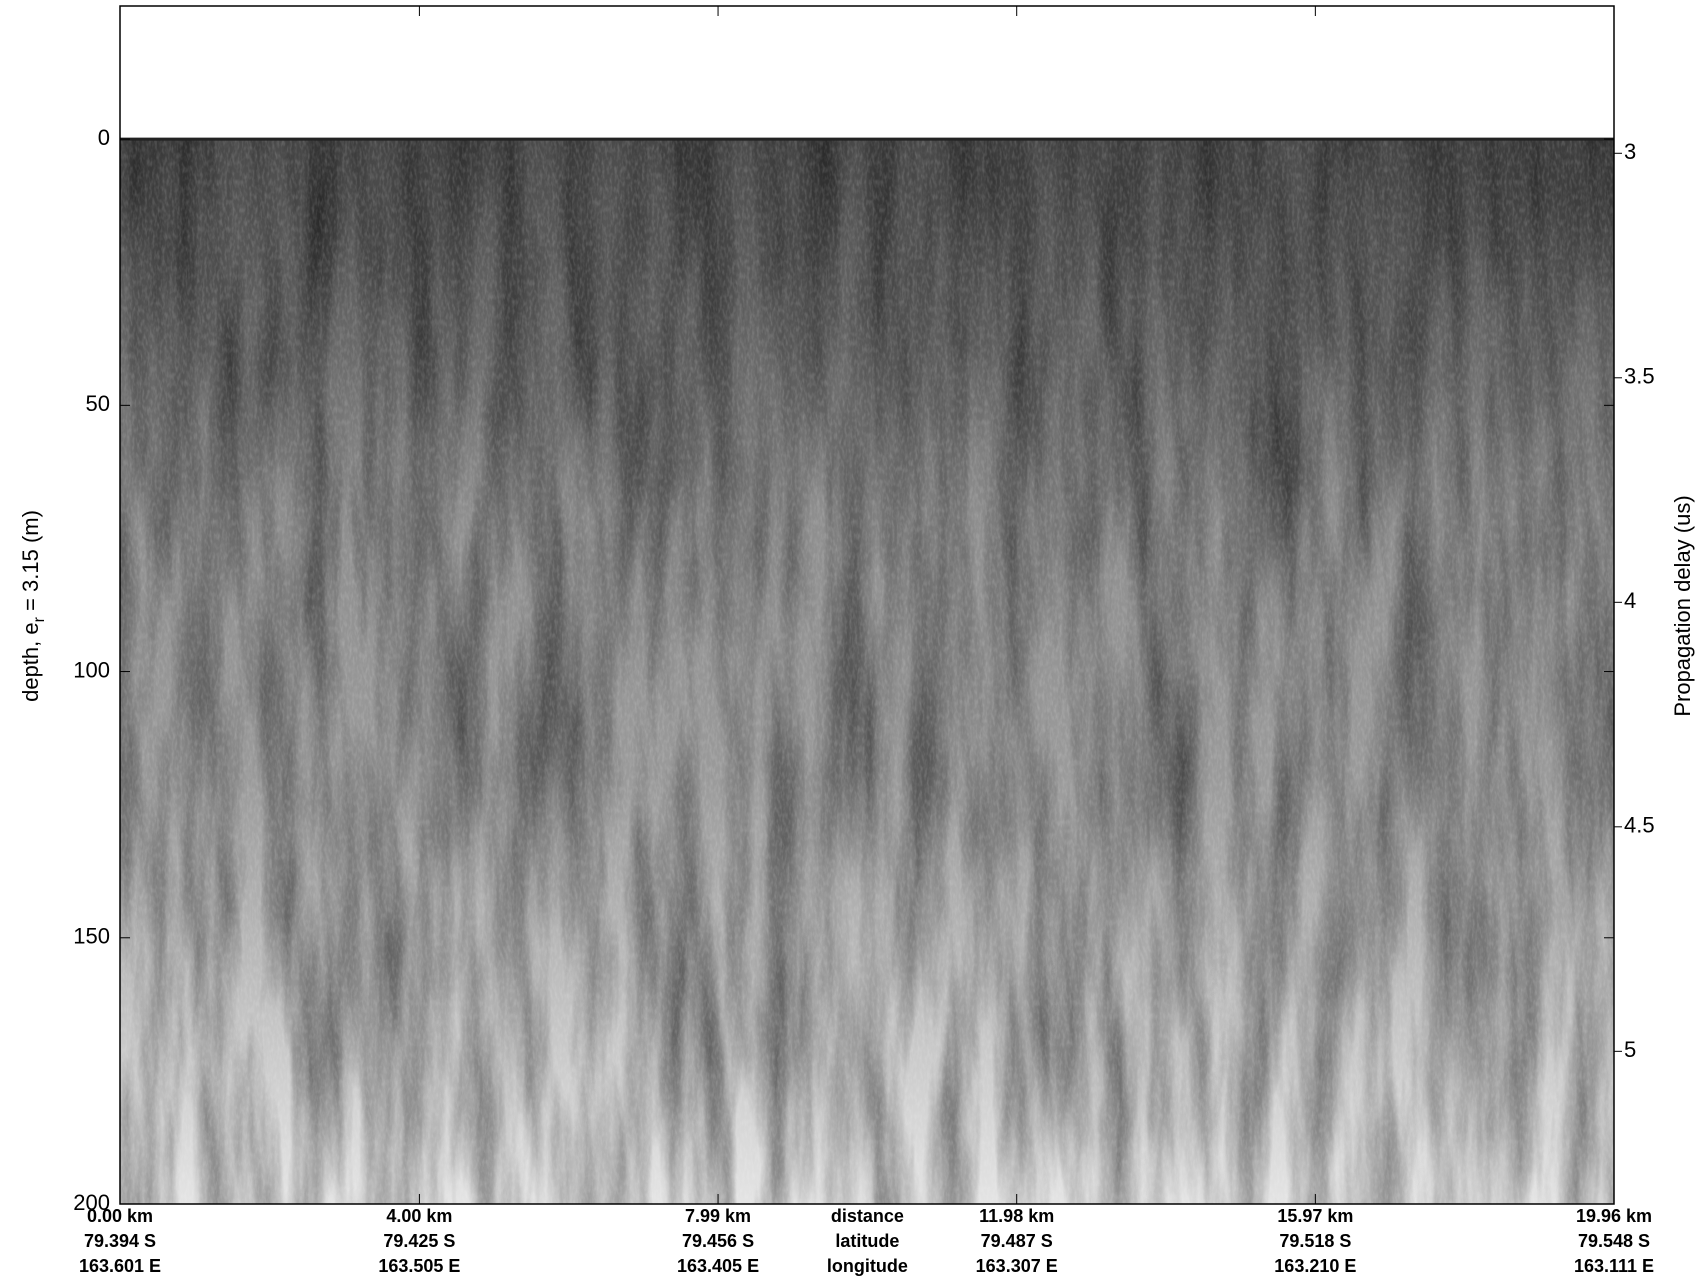  Describe the element at coordinates (30, 563) in the screenshot. I see `y-label-part: = 3.15 (m)` at that location.